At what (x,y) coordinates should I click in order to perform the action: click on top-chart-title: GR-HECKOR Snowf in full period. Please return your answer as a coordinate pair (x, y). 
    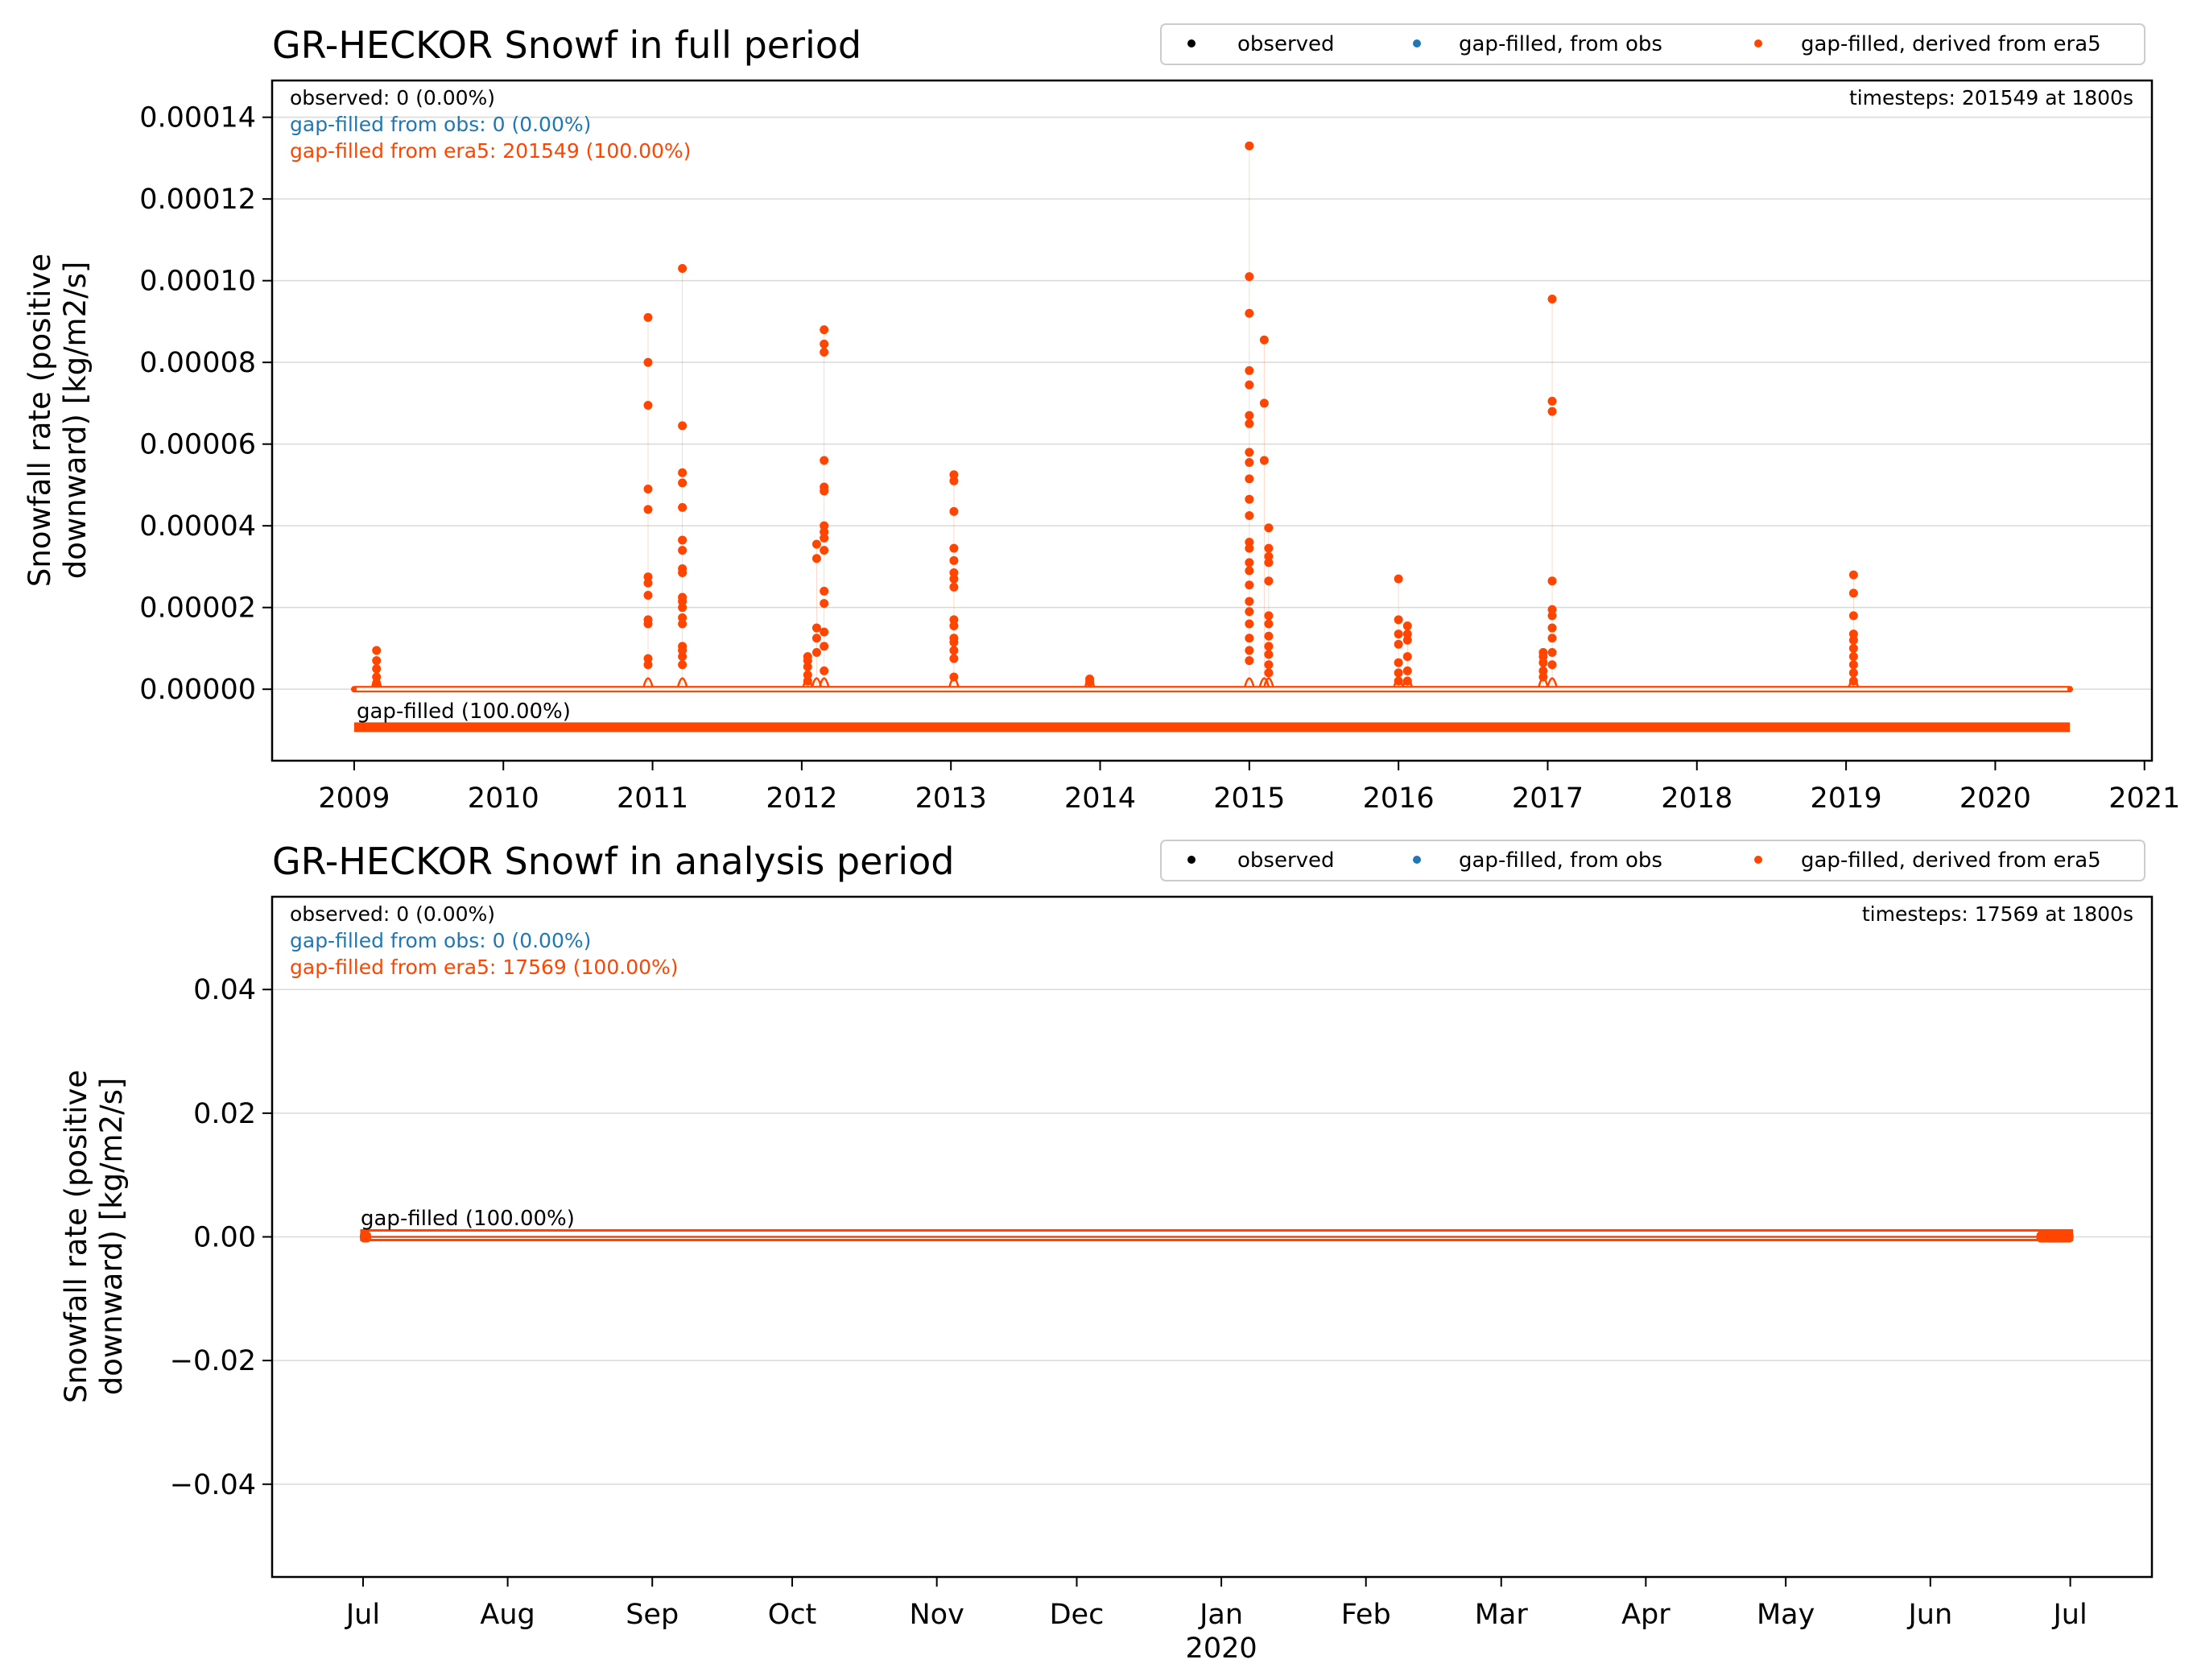
    Looking at the image, I should click on (566, 45).